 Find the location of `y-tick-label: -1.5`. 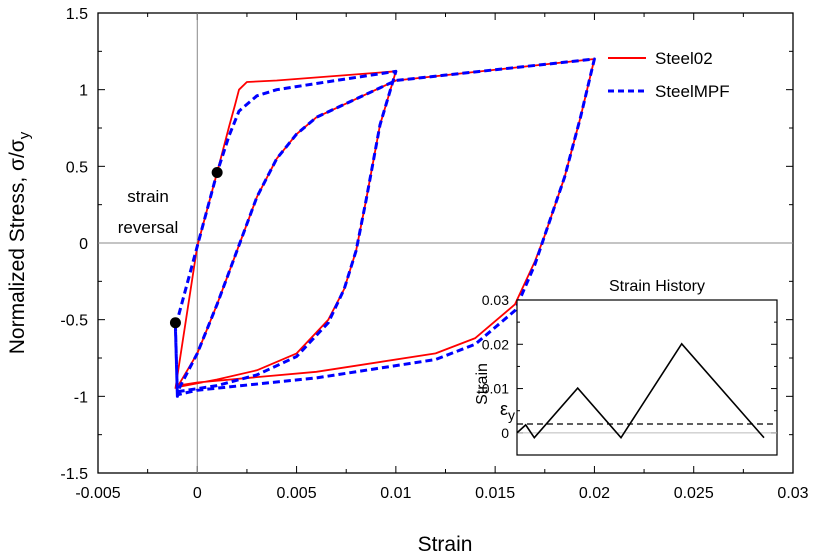

y-tick-label: -1.5 is located at coordinates (74, 474).